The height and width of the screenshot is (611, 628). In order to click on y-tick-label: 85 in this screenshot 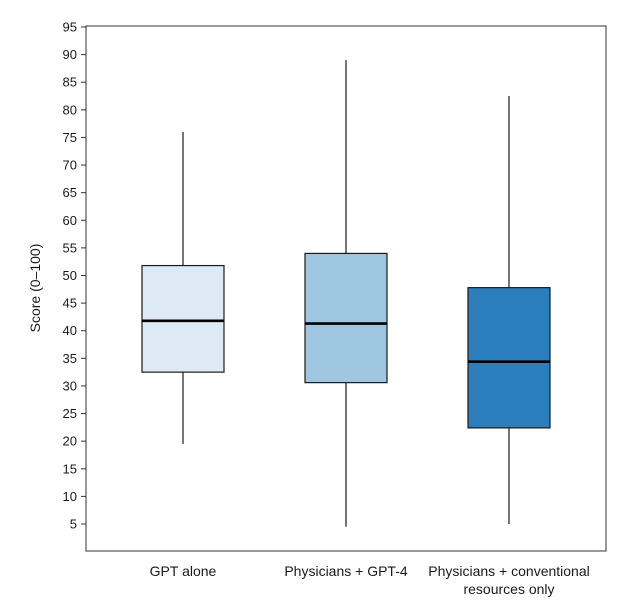, I will do `click(70, 82)`.